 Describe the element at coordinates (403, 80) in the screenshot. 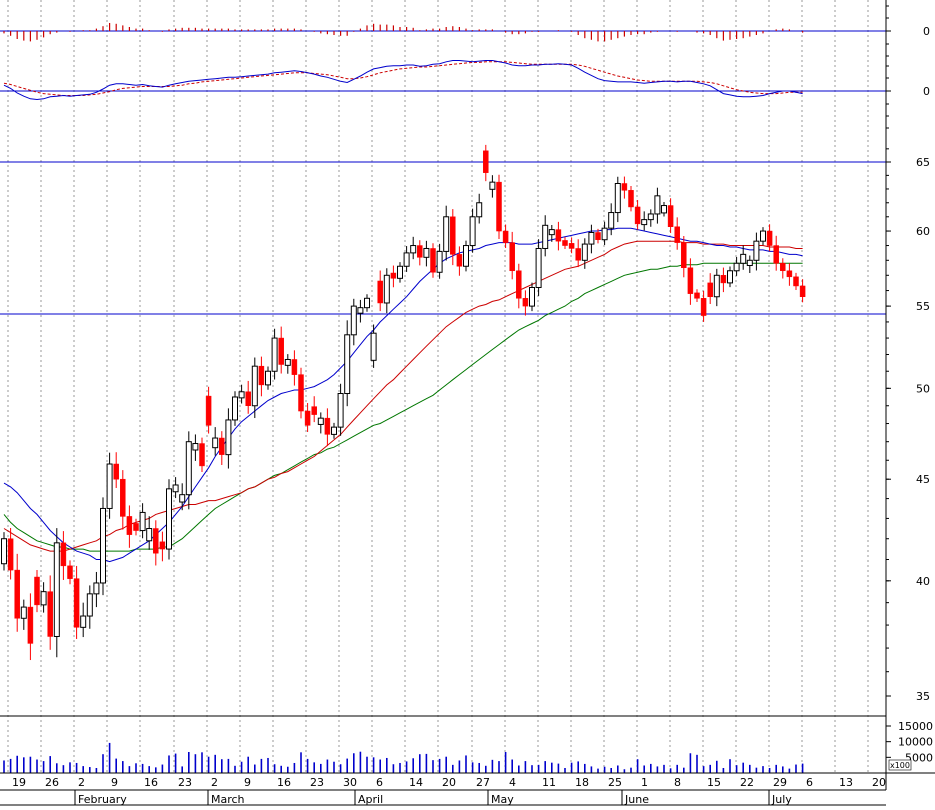

I see `macd-line` at that location.